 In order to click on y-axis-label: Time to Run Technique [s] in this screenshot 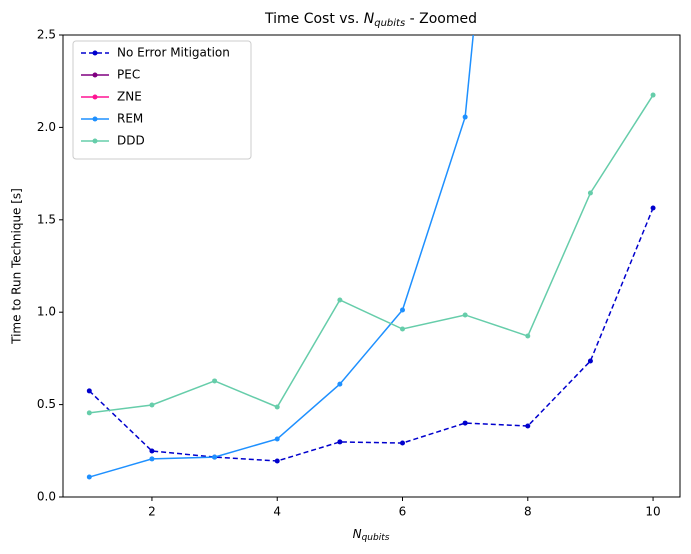, I will do `click(17, 266)`.